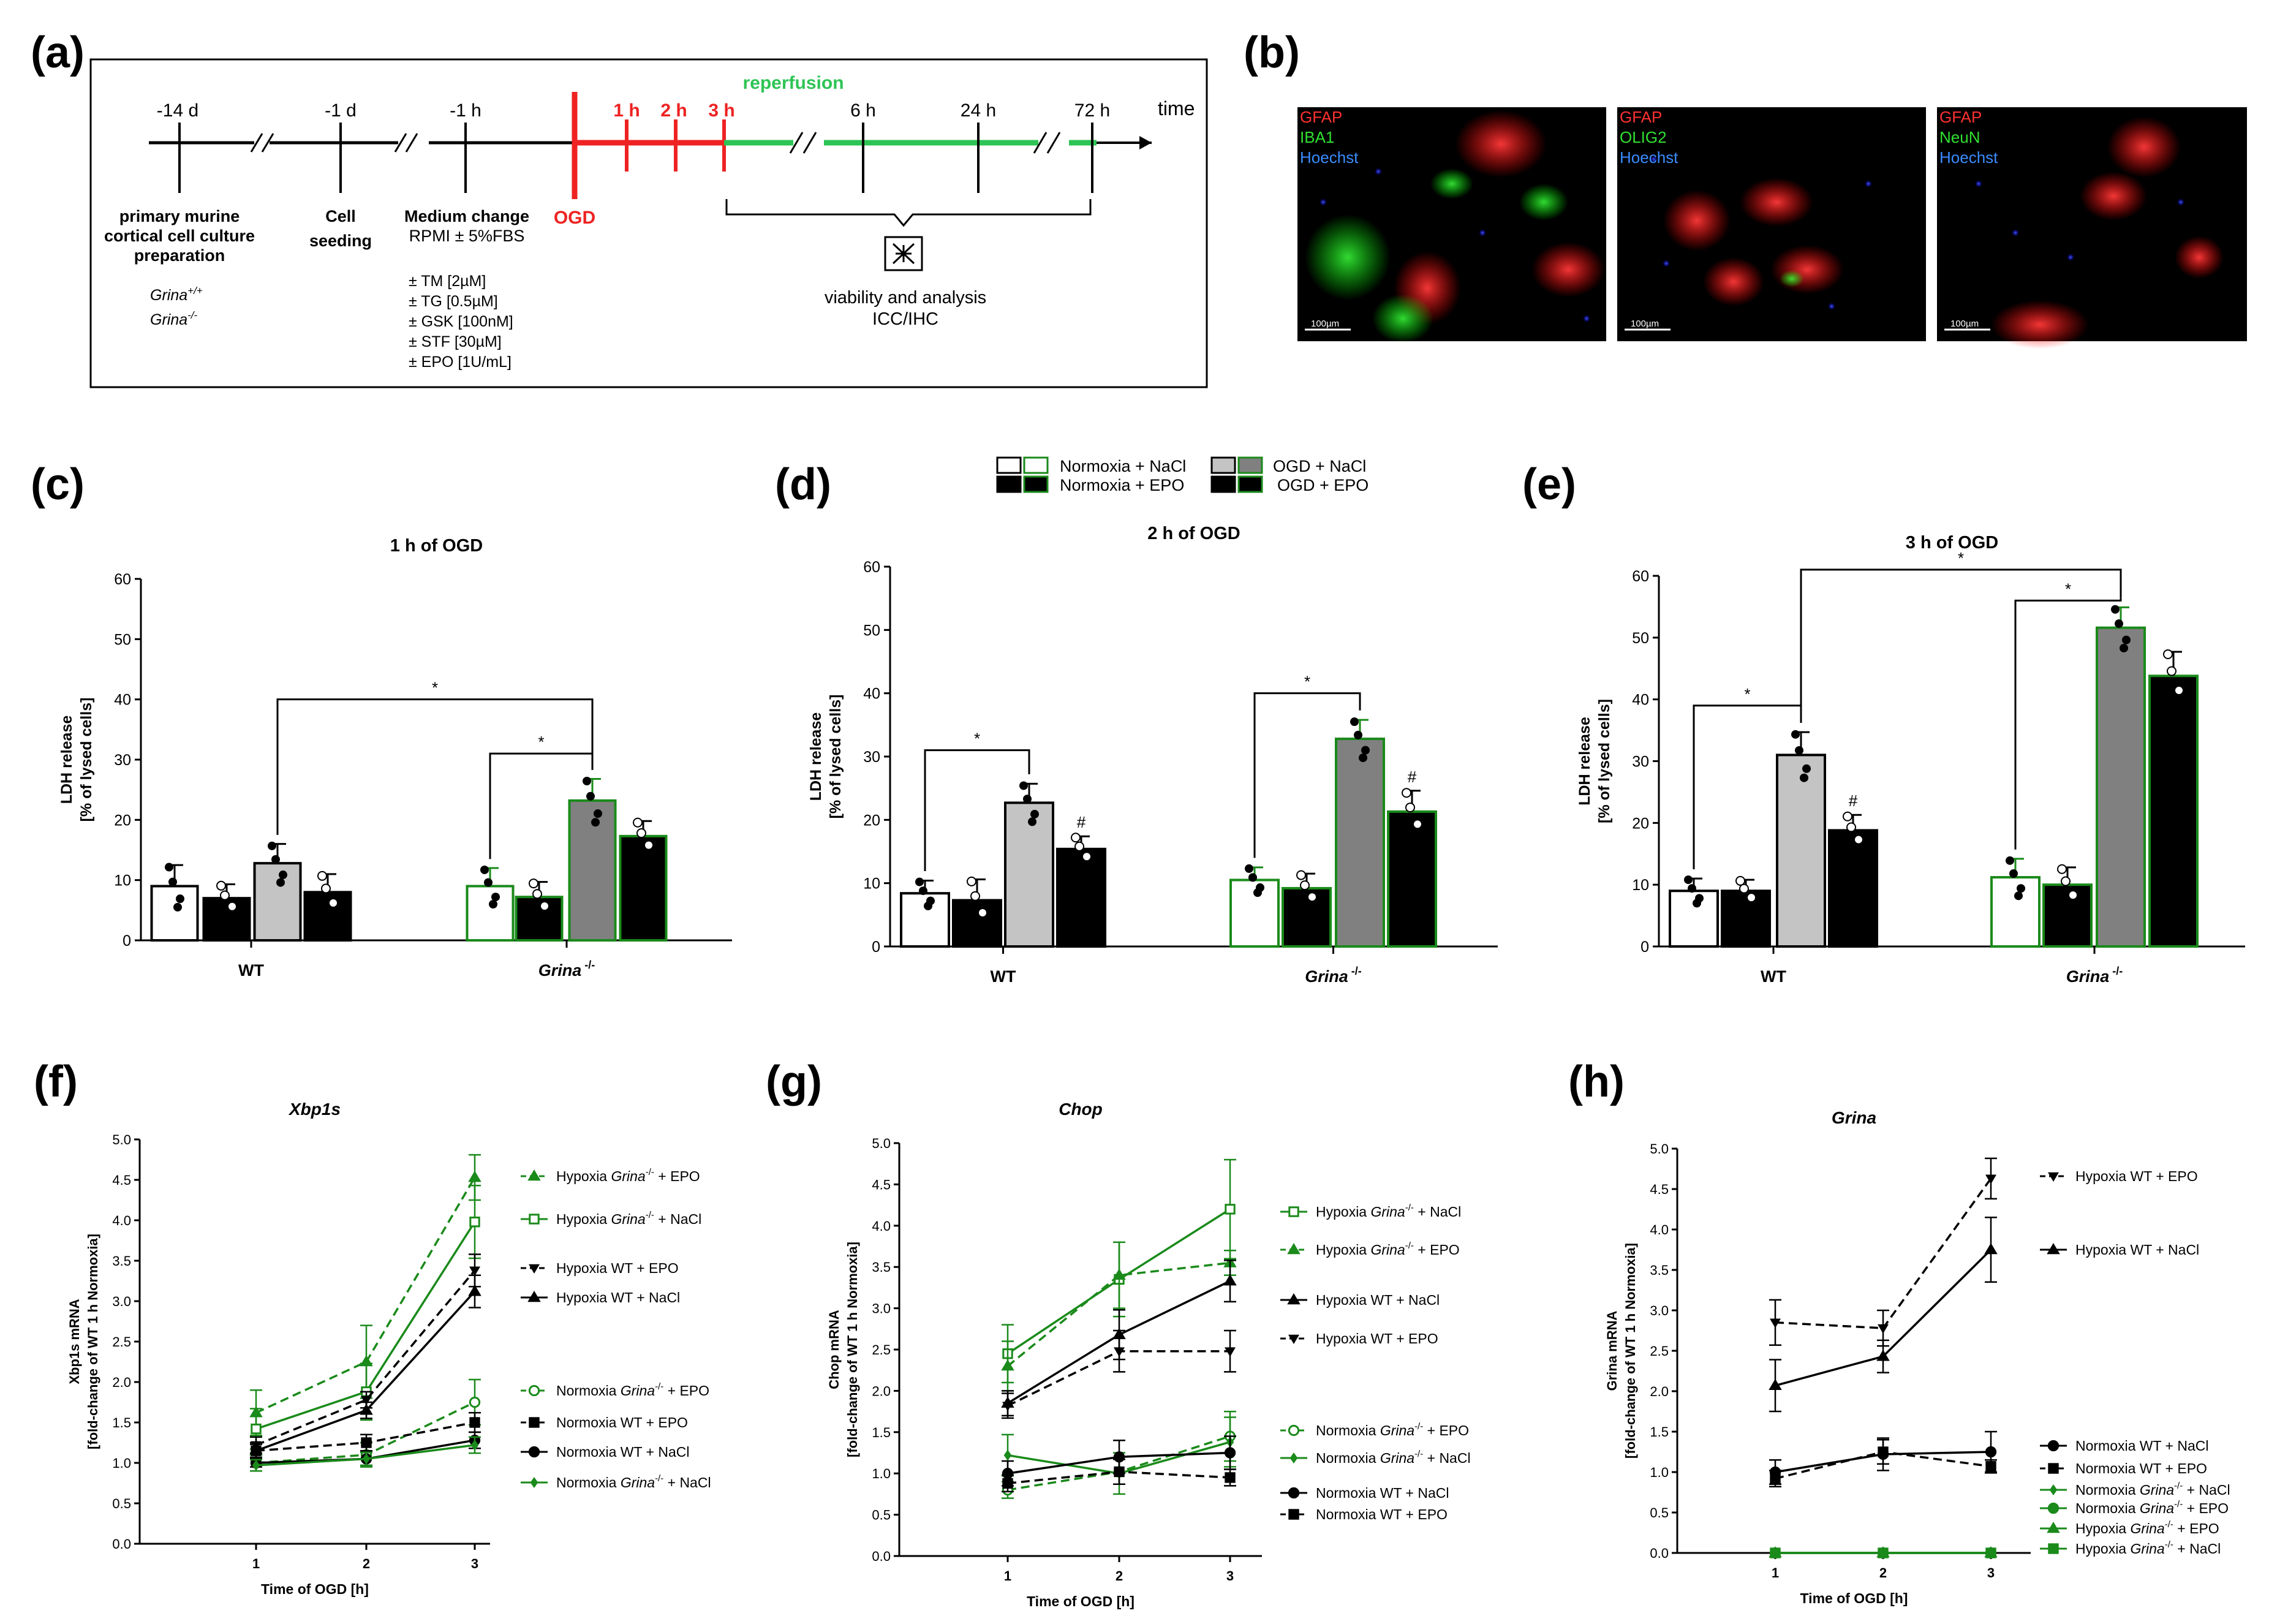  What do you see at coordinates (979, 110) in the screenshot?
I see `time-label: 24 h` at bounding box center [979, 110].